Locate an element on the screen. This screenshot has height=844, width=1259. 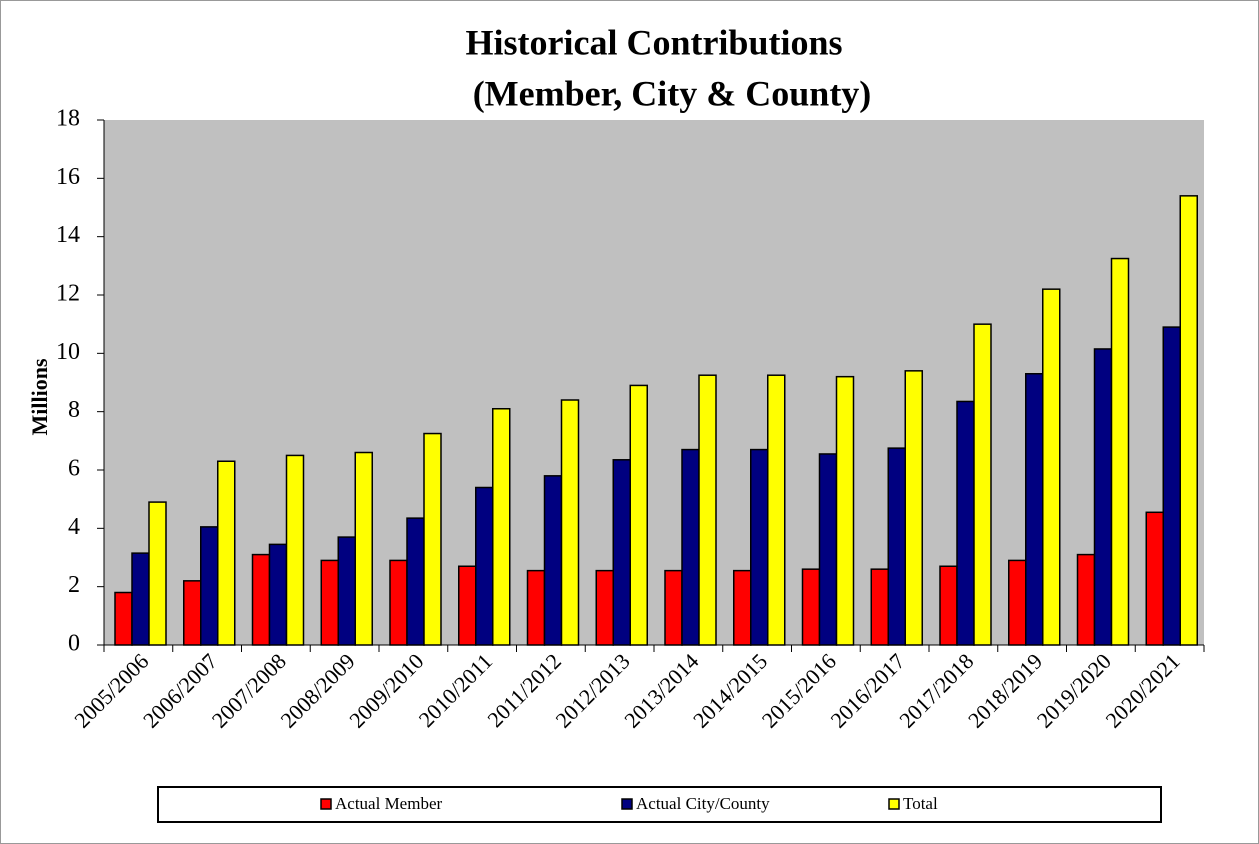
y-tick-label: 10 is located at coordinates (68, 352).